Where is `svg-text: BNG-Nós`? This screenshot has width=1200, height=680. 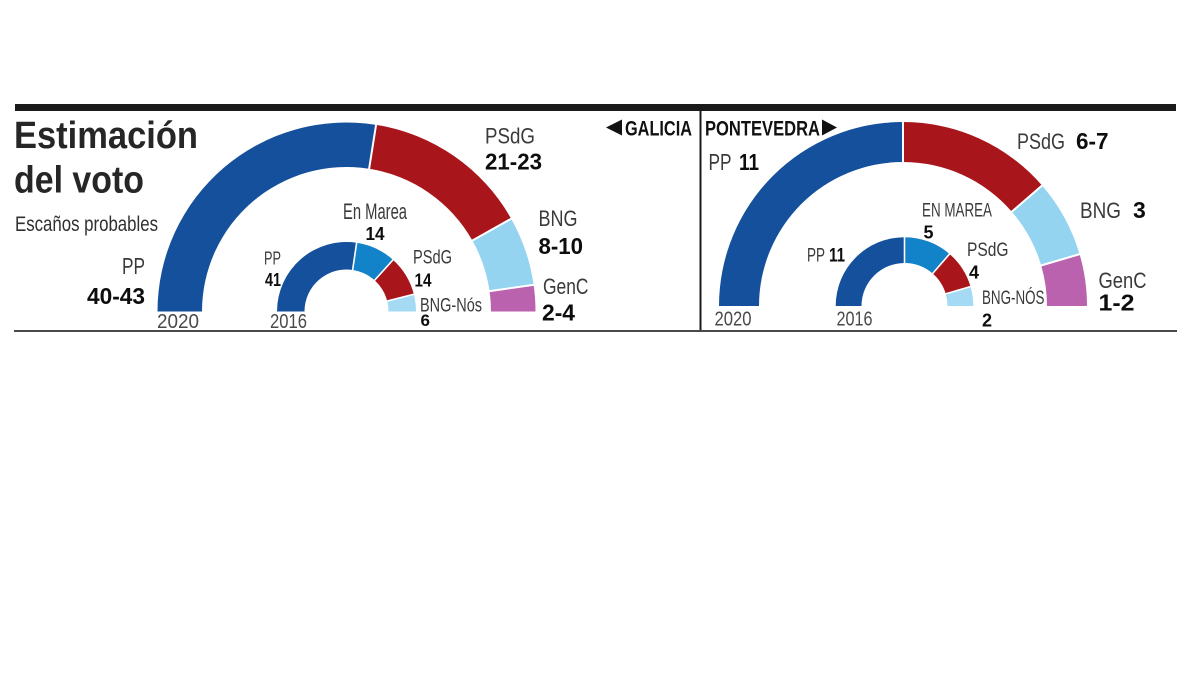 svg-text: BNG-Nós is located at coordinates (451, 306).